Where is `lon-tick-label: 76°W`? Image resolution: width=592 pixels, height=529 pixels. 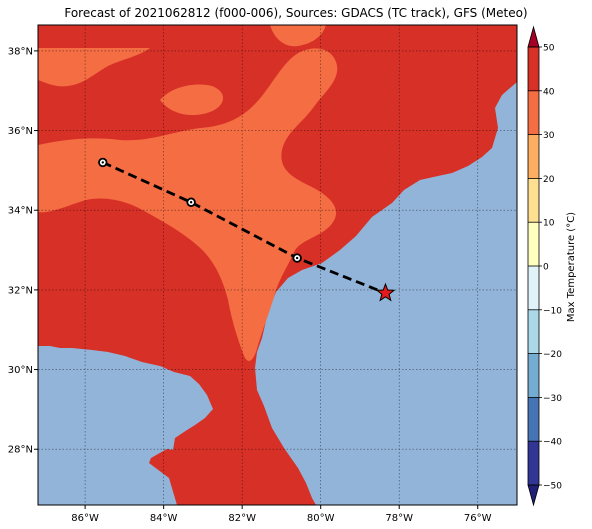 lon-tick-label: 76°W is located at coordinates (478, 518).